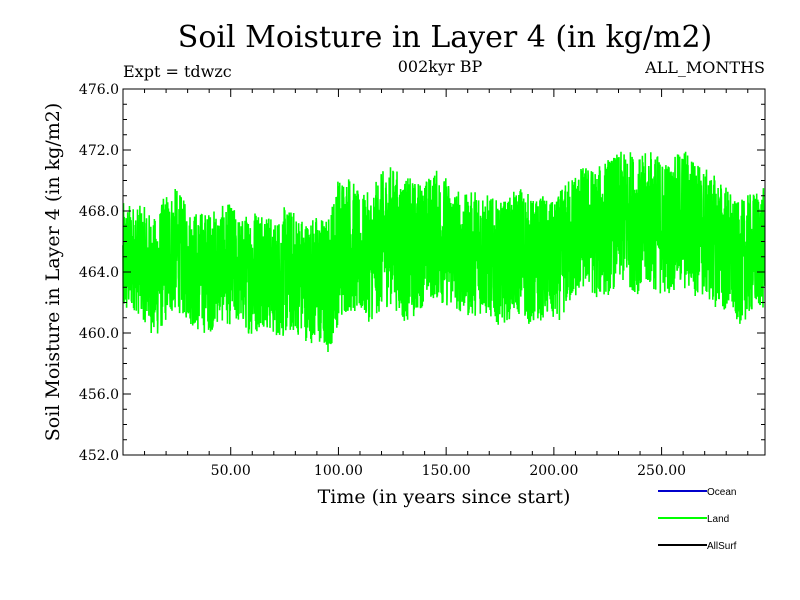 This screenshot has height=600, width=800. What do you see at coordinates (661, 471) in the screenshot?
I see `x-tick-label: 250.00` at bounding box center [661, 471].